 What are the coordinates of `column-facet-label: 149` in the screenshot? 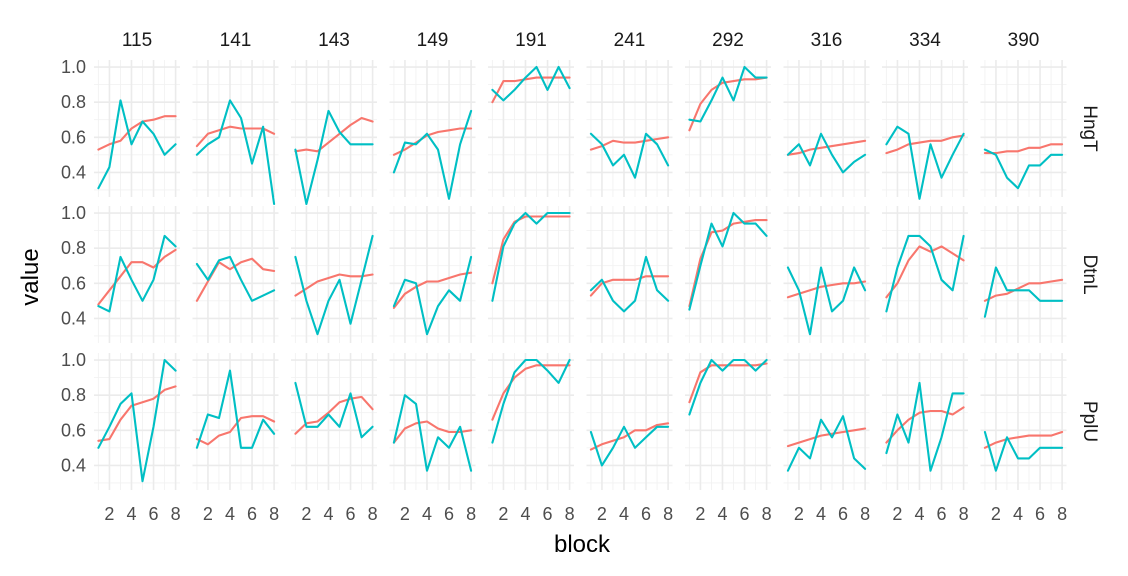 It's located at (433, 40).